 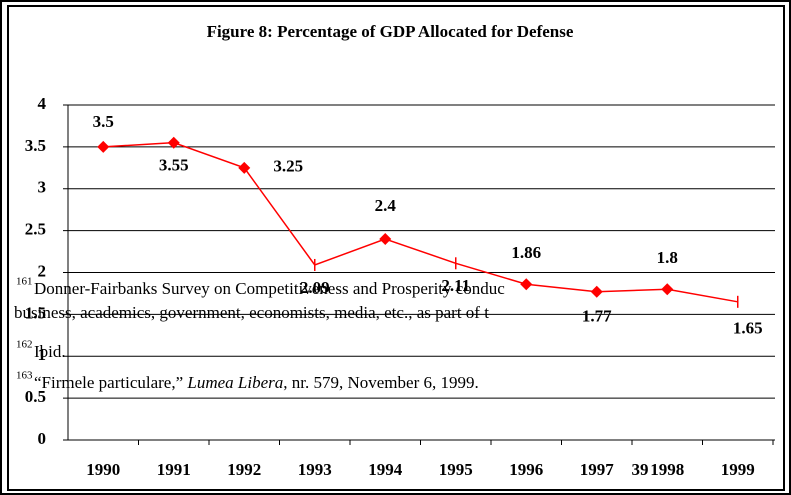 What do you see at coordinates (42, 354) in the screenshot?
I see `y-tick-label: 1` at bounding box center [42, 354].